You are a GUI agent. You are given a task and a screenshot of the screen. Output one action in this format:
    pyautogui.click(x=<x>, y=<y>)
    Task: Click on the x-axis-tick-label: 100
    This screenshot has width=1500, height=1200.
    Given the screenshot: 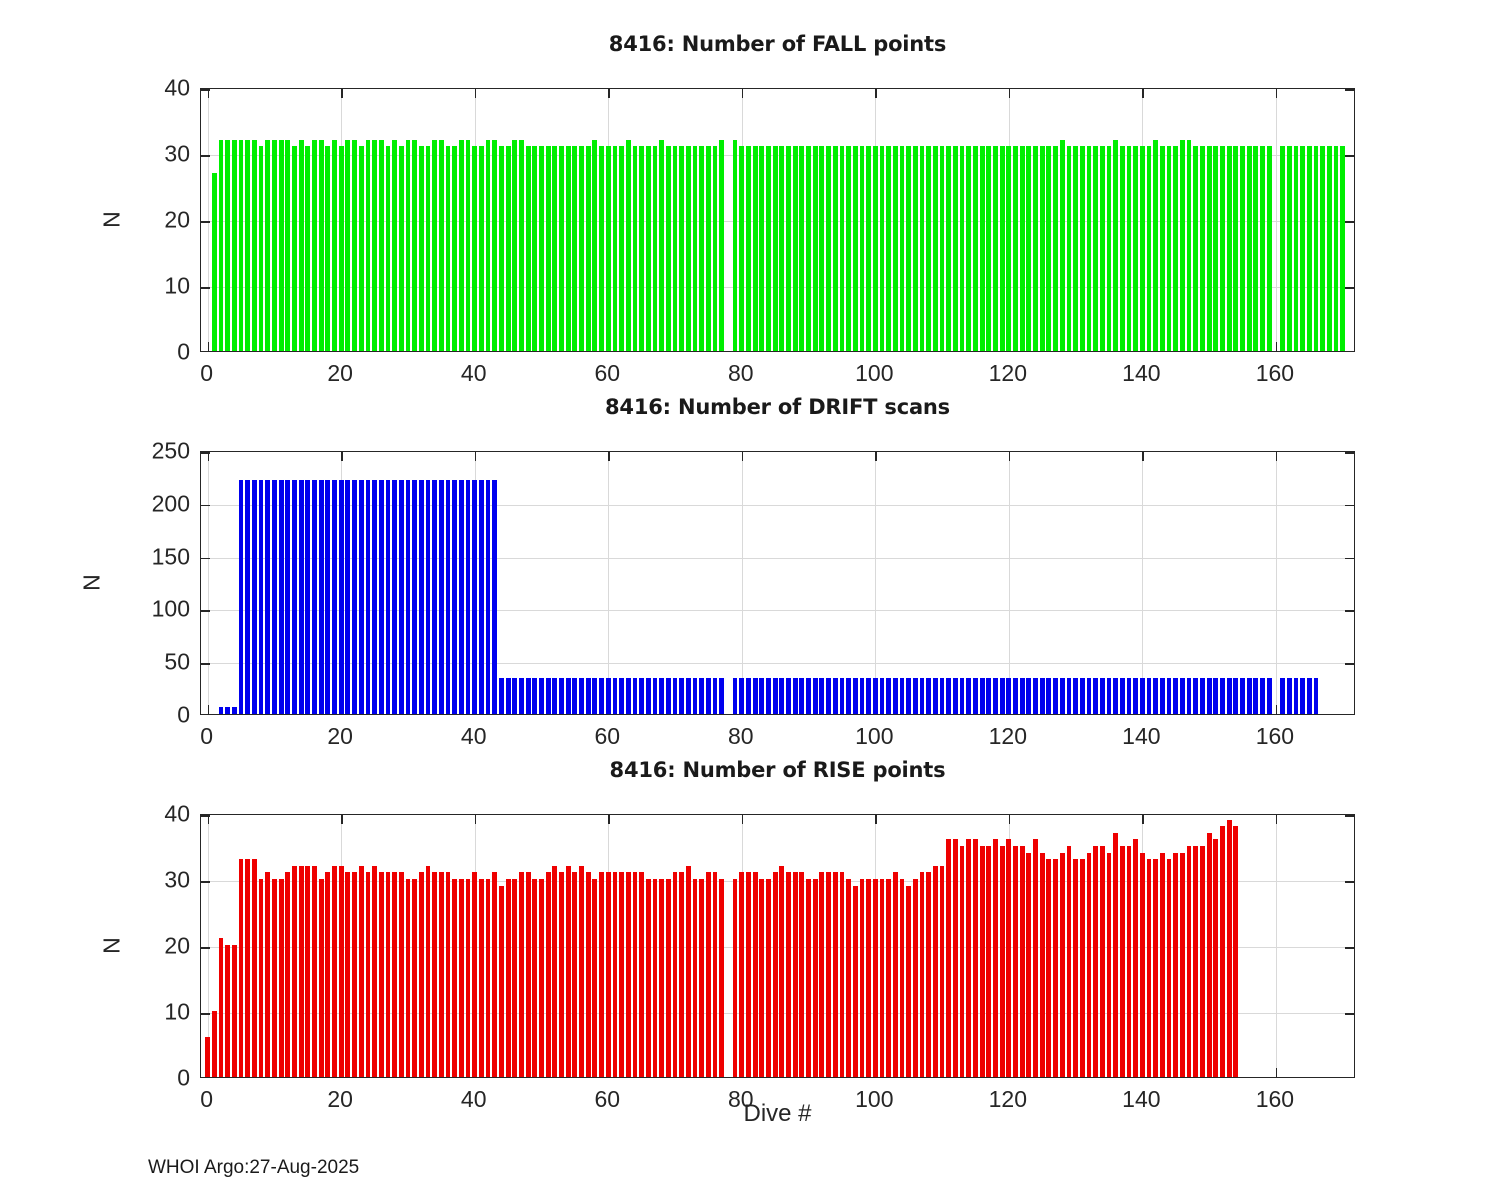 What is the action you would take?
    pyautogui.click(x=874, y=373)
    